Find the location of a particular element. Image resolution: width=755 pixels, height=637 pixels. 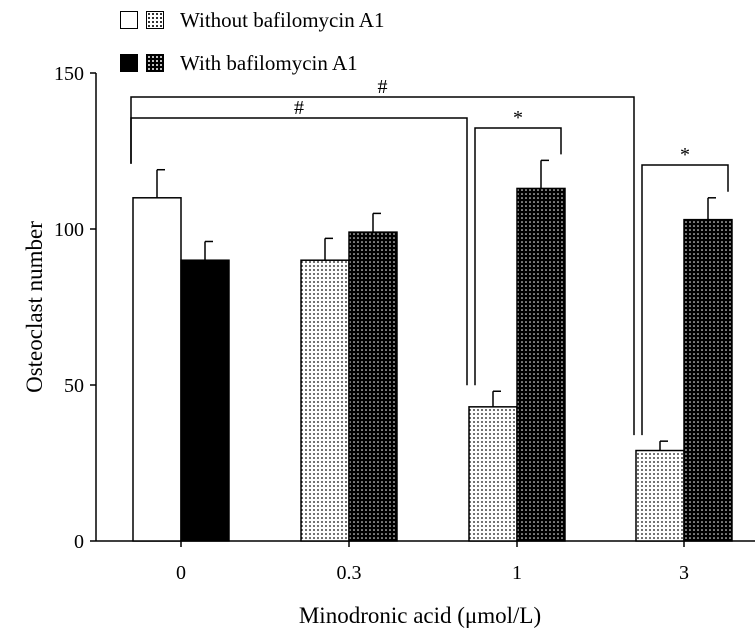

y-tick-label: 50 is located at coordinates (74, 386).